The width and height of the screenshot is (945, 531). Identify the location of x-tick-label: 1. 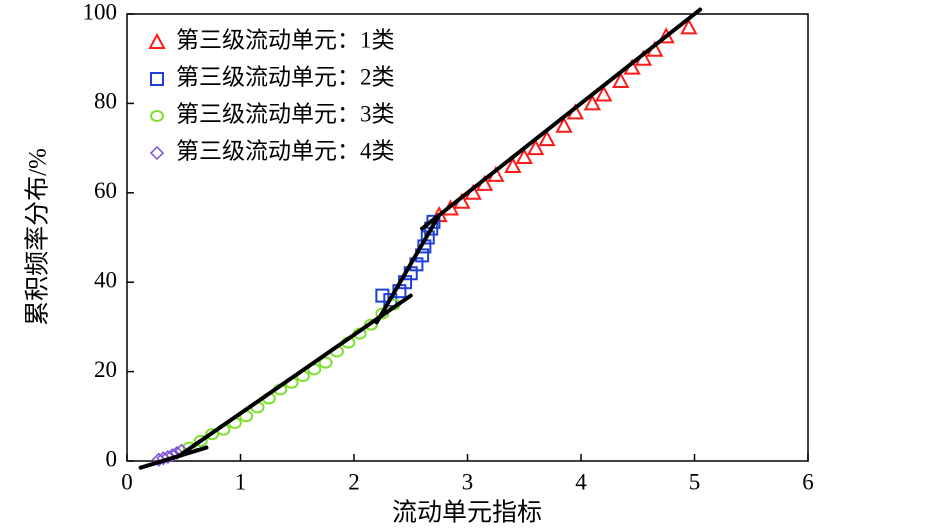
(241, 481).